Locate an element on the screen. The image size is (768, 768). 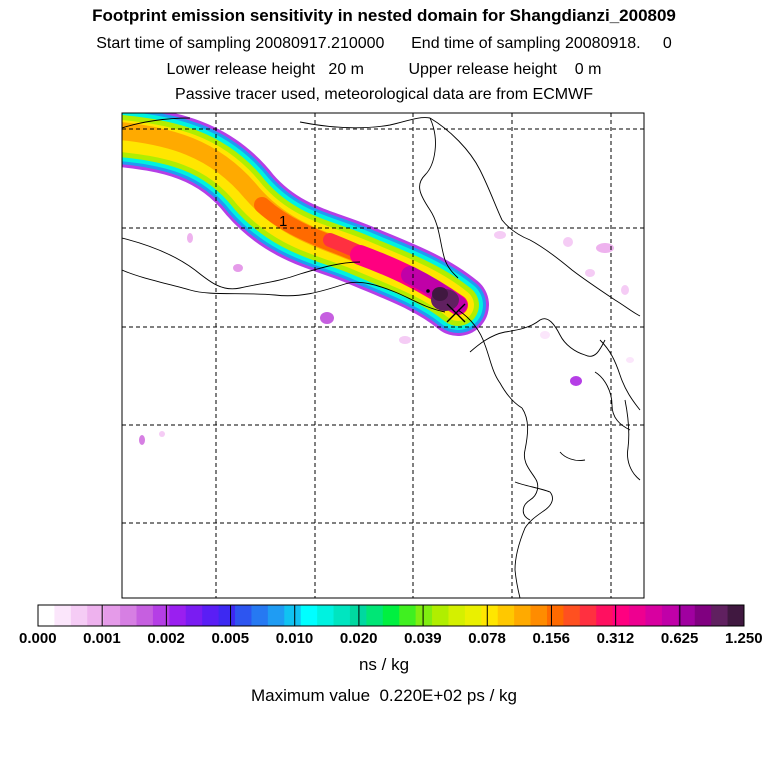
trajectory-label: 1 is located at coordinates (283, 221).